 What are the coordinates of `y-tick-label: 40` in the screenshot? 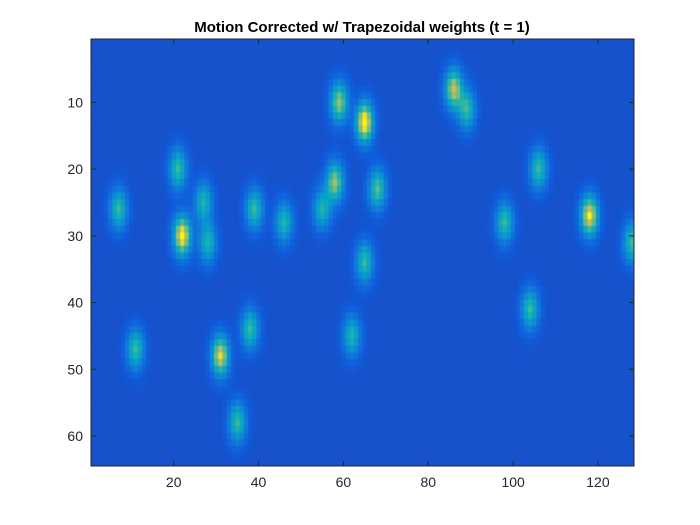 It's located at (75, 303).